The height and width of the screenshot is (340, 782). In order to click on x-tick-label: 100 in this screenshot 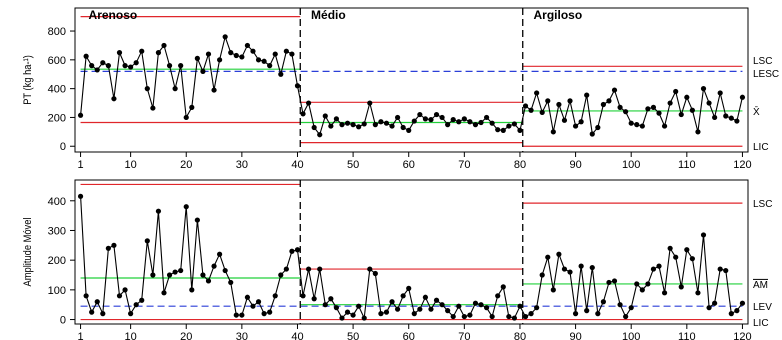, I will do `click(631, 335)`.